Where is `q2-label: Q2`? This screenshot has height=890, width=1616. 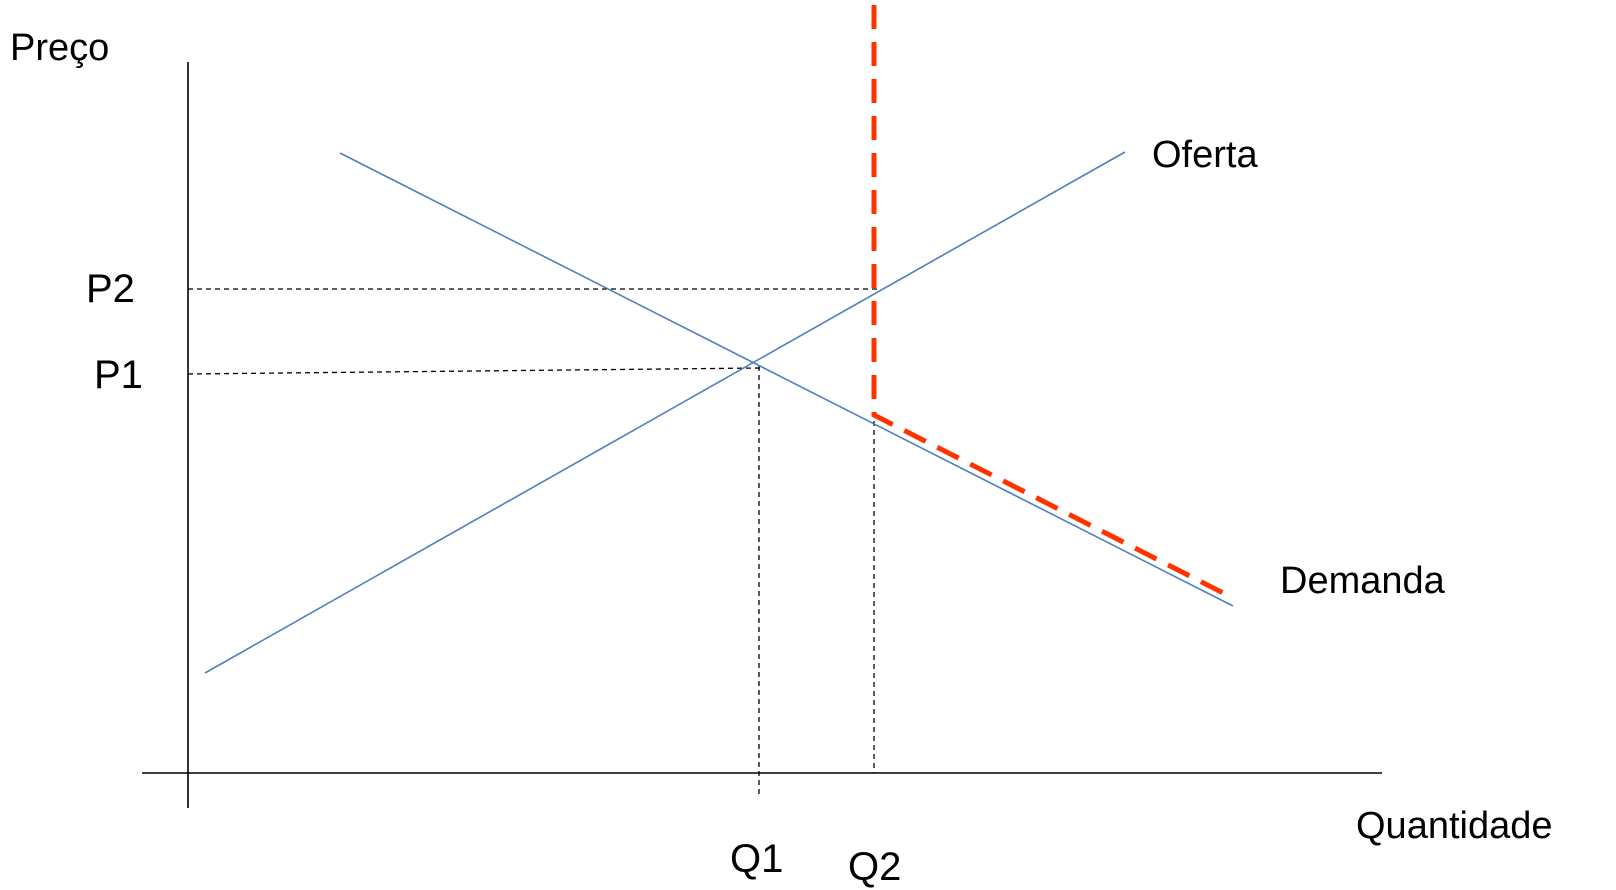 q2-label: Q2 is located at coordinates (874, 867).